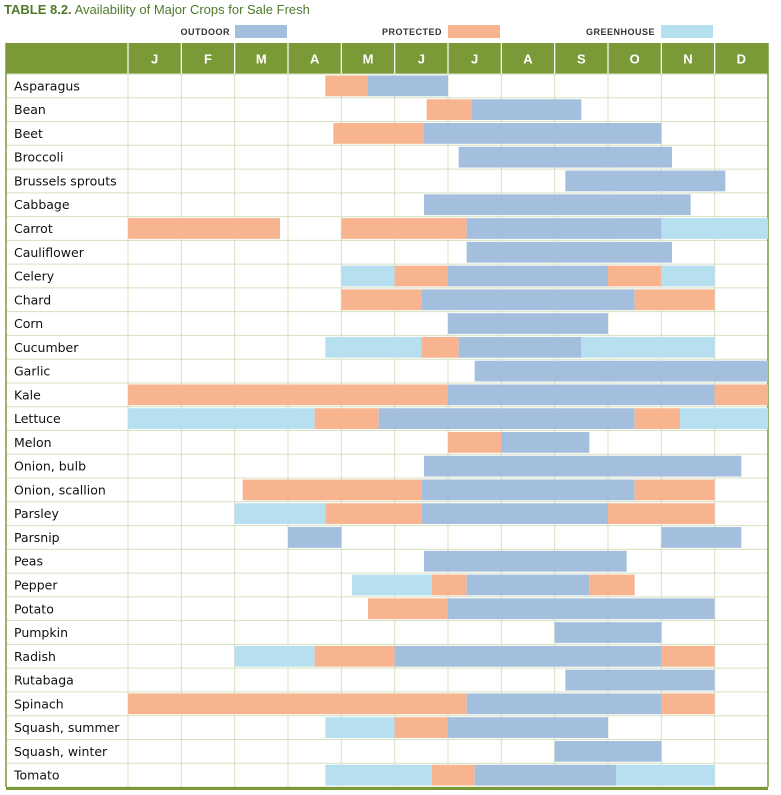 Image resolution: width=781 pixels, height=795 pixels. What do you see at coordinates (37, 418) in the screenshot?
I see `crop-label: Lettuce` at bounding box center [37, 418].